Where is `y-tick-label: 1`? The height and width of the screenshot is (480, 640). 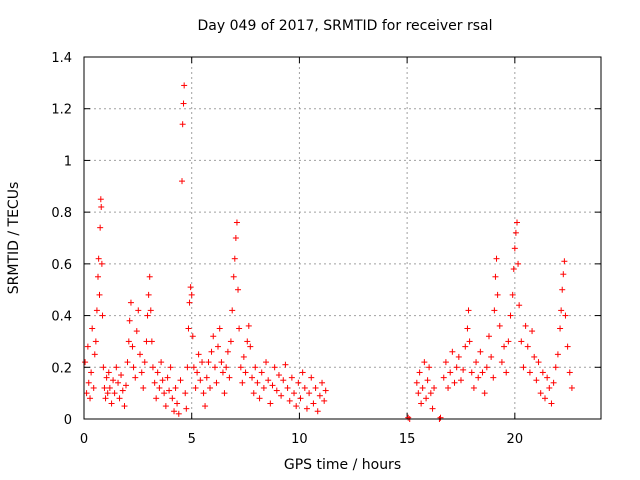
y-tick-label: 1 is located at coordinates (68, 161).